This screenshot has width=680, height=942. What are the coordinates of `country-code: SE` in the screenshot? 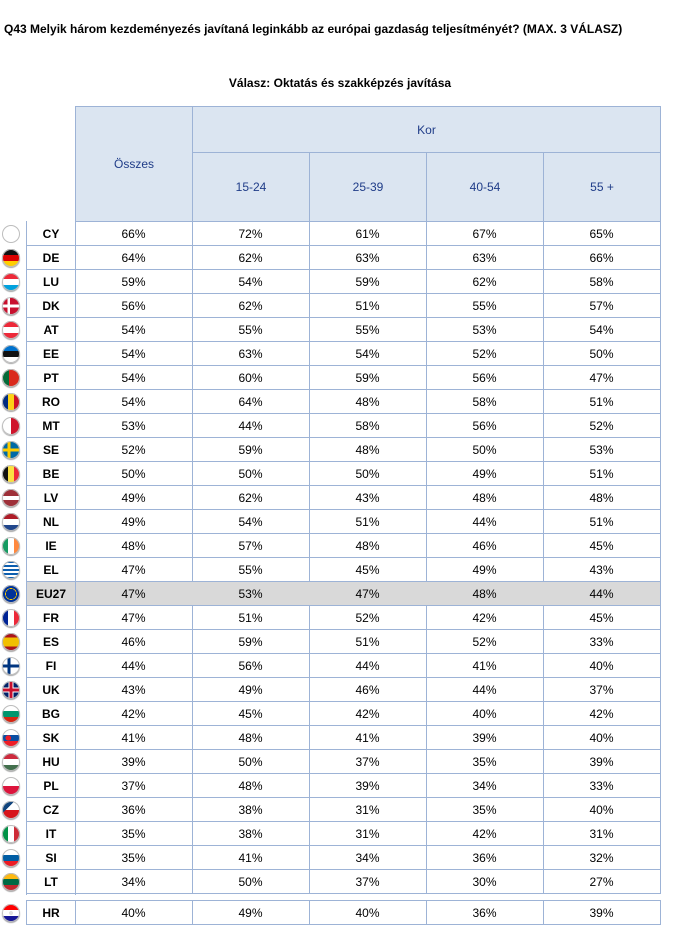 It's located at (51, 450).